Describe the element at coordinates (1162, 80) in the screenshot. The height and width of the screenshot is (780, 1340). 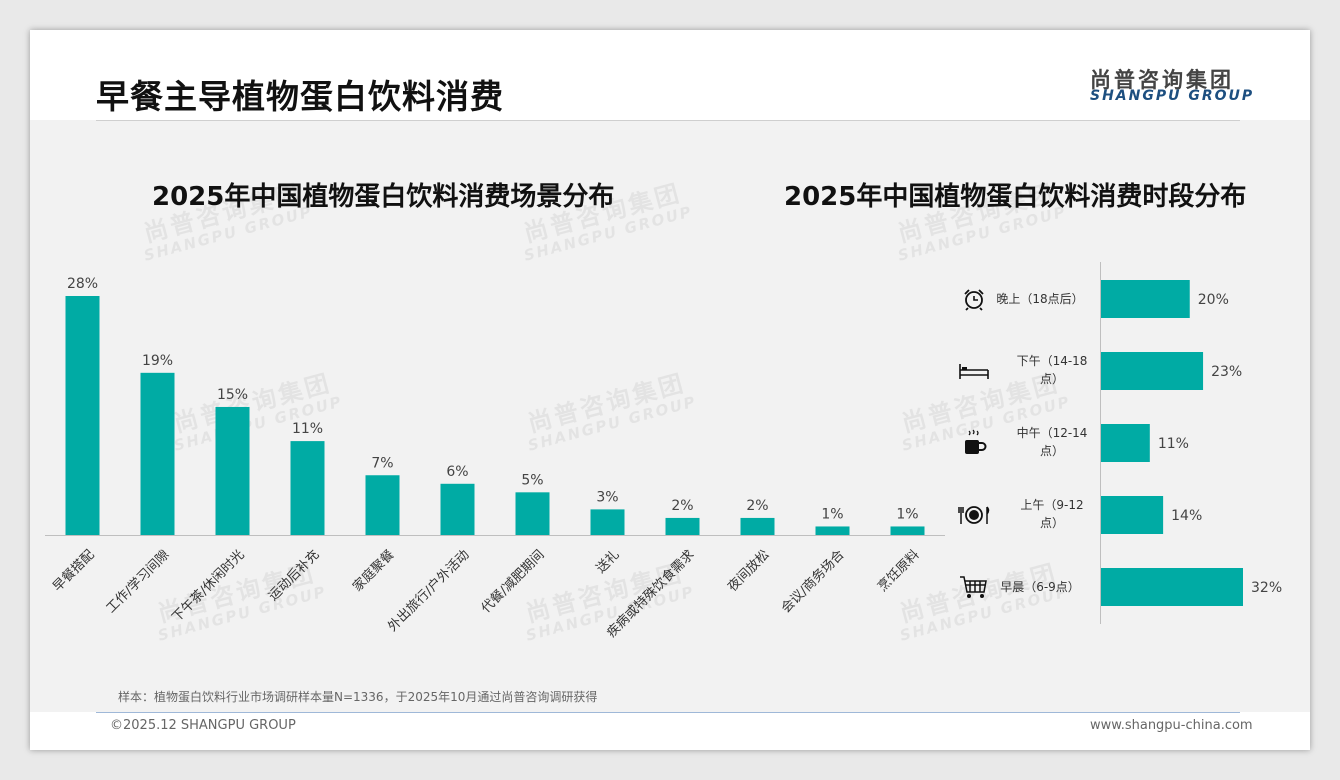
I see `logo-cn: 尚普咨询集团` at that location.